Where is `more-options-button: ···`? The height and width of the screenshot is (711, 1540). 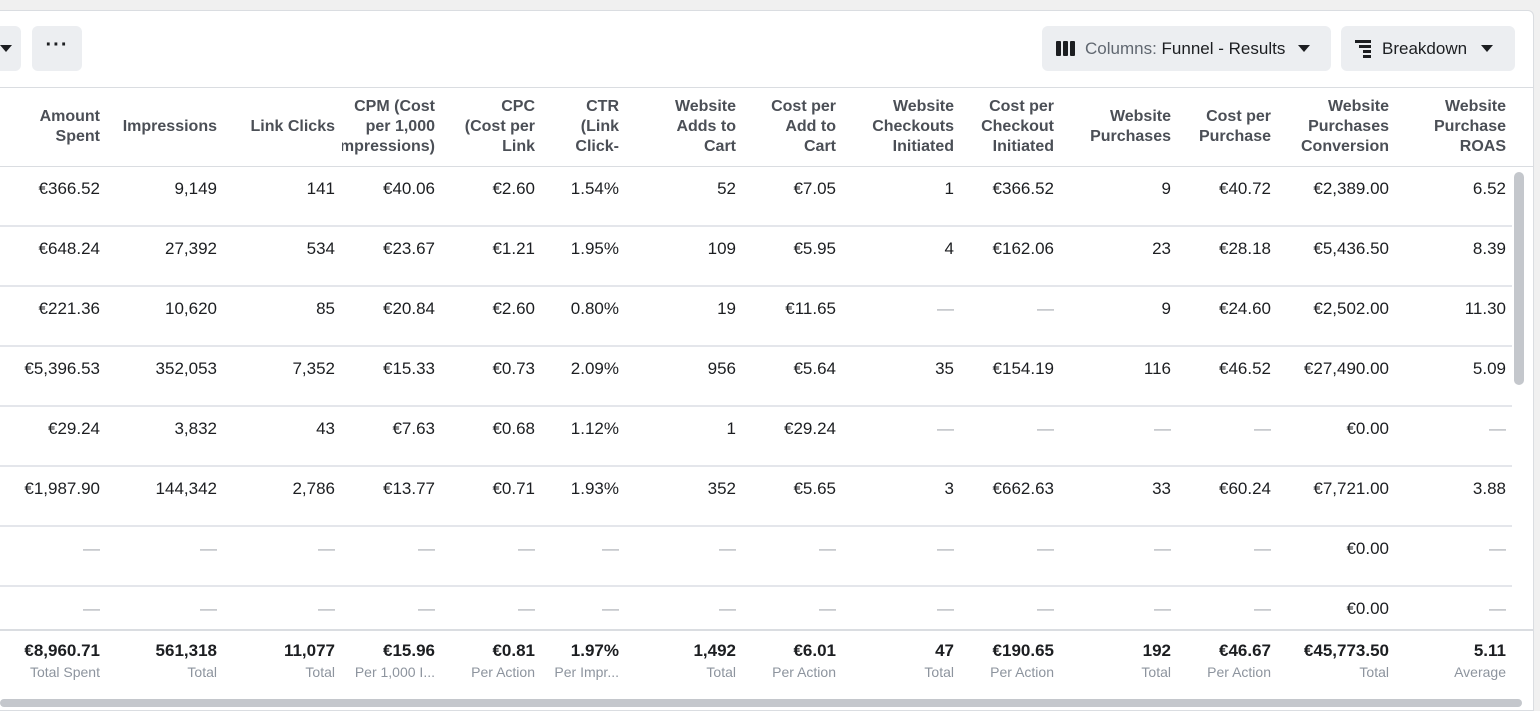
more-options-button: ··· is located at coordinates (57, 48).